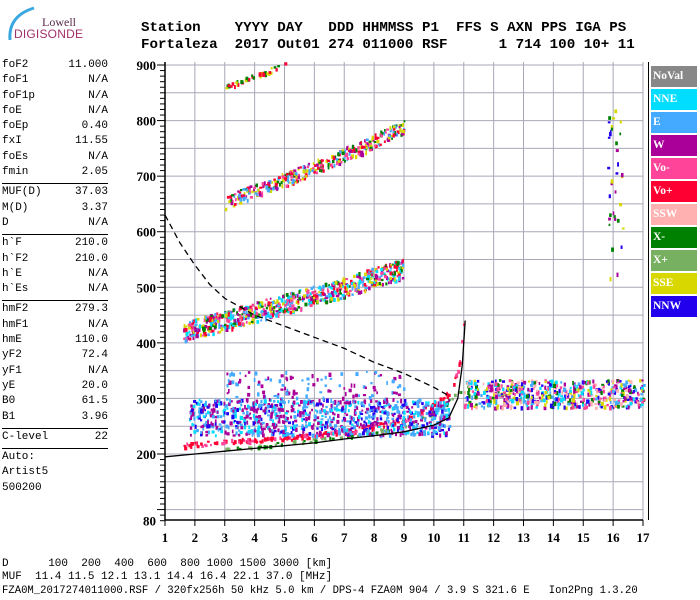 Image resolution: width=700 pixels, height=600 pixels. Describe the element at coordinates (254, 537) in the screenshot. I see `x-tick-label: 4` at that location.